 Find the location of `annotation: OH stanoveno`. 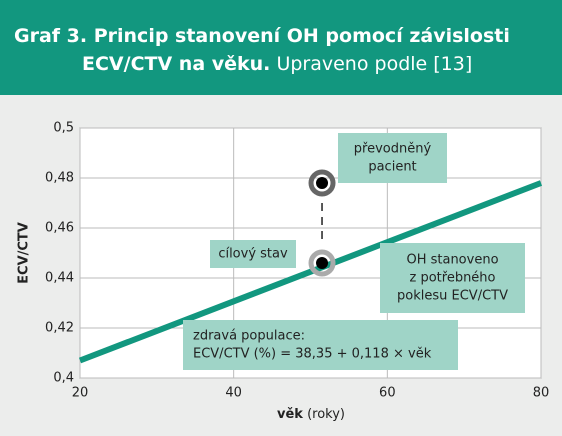

annotation: OH stanoveno is located at coordinates (452, 260).